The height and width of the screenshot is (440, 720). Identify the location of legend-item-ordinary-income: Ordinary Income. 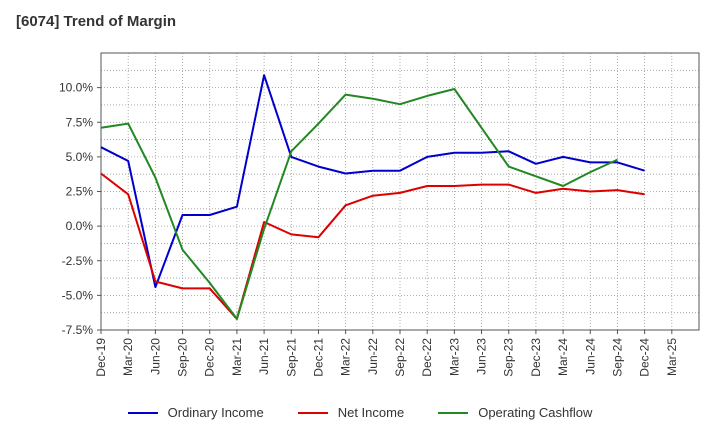
(195, 412).